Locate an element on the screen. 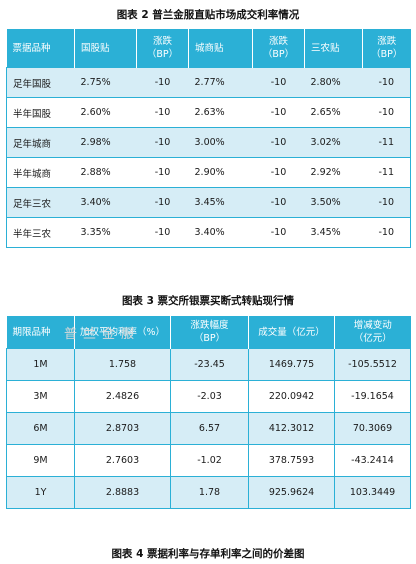 The height and width of the screenshot is (564, 416). bill-type-cell: 足年三农 is located at coordinates (40, 202).